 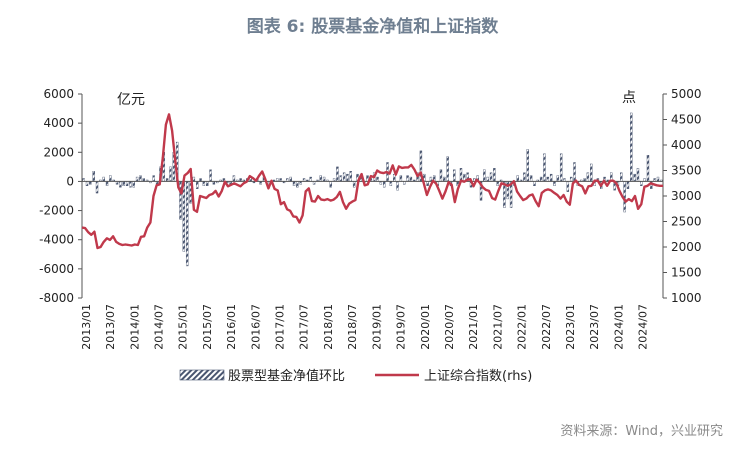 What do you see at coordinates (58, 152) in the screenshot?
I see `left-tick-label: 2000` at bounding box center [58, 152].